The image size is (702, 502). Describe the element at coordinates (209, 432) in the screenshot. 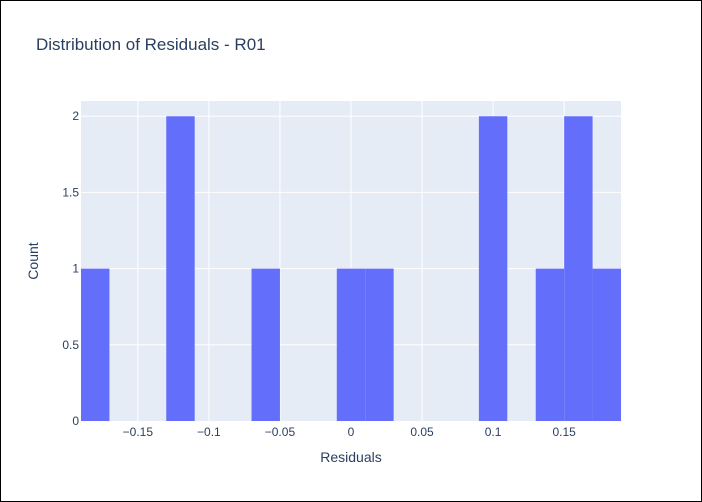

I see `x-tick-label: −0.1` at that location.